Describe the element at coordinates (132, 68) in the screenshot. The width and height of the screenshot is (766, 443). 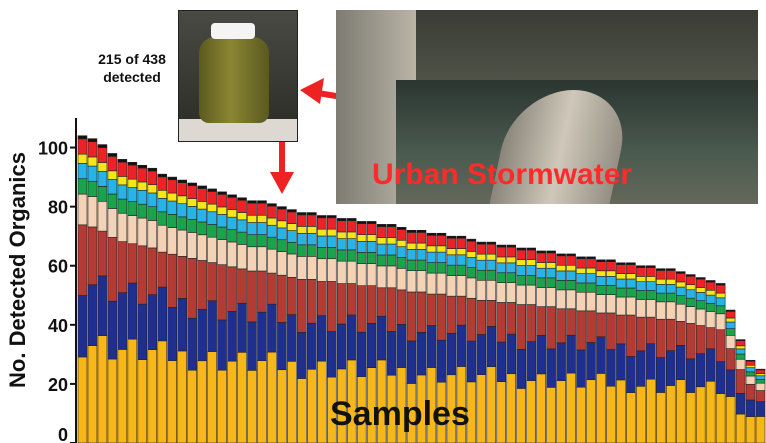
I see `detected-count-caption: 215 of 438 detected` at that location.